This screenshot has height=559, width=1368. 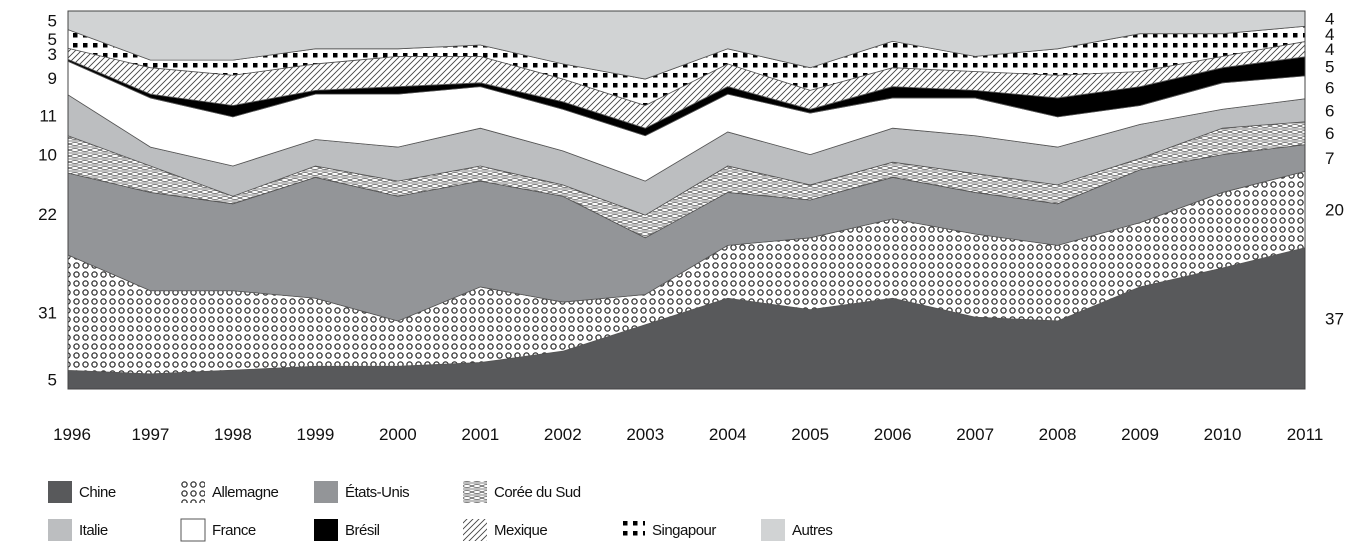 I want to click on start-value-label: 11, so click(x=48, y=115).